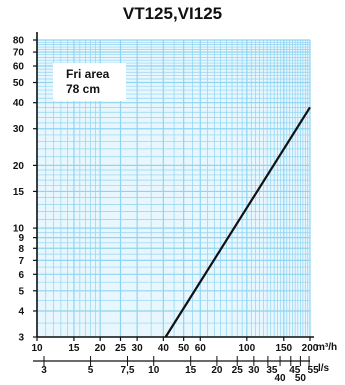 This screenshot has width=345, height=385. What do you see at coordinates (19, 103) in the screenshot?
I see `y-tick-label: 40` at bounding box center [19, 103].